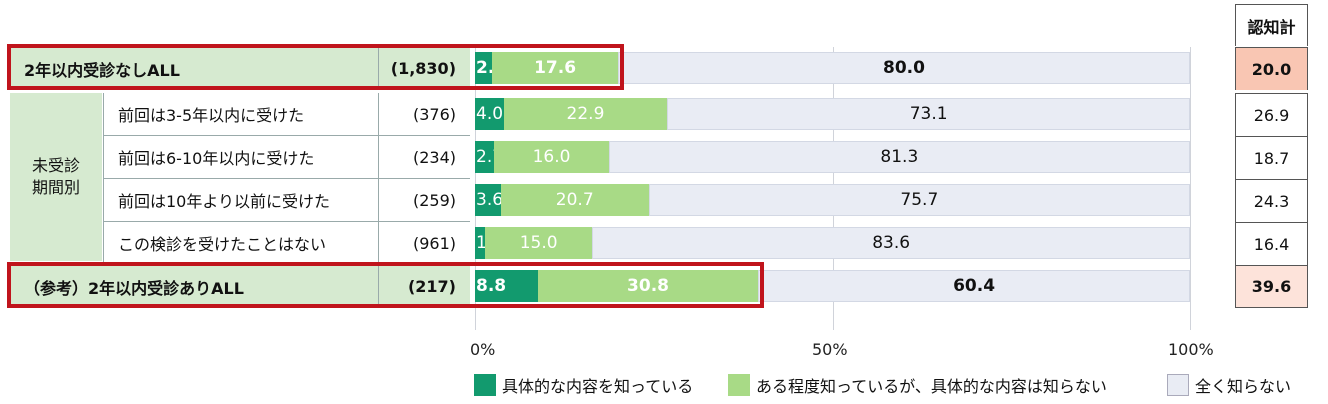 The image size is (1328, 404). I want to click on group-label: 未受診 期間別, so click(56, 177).